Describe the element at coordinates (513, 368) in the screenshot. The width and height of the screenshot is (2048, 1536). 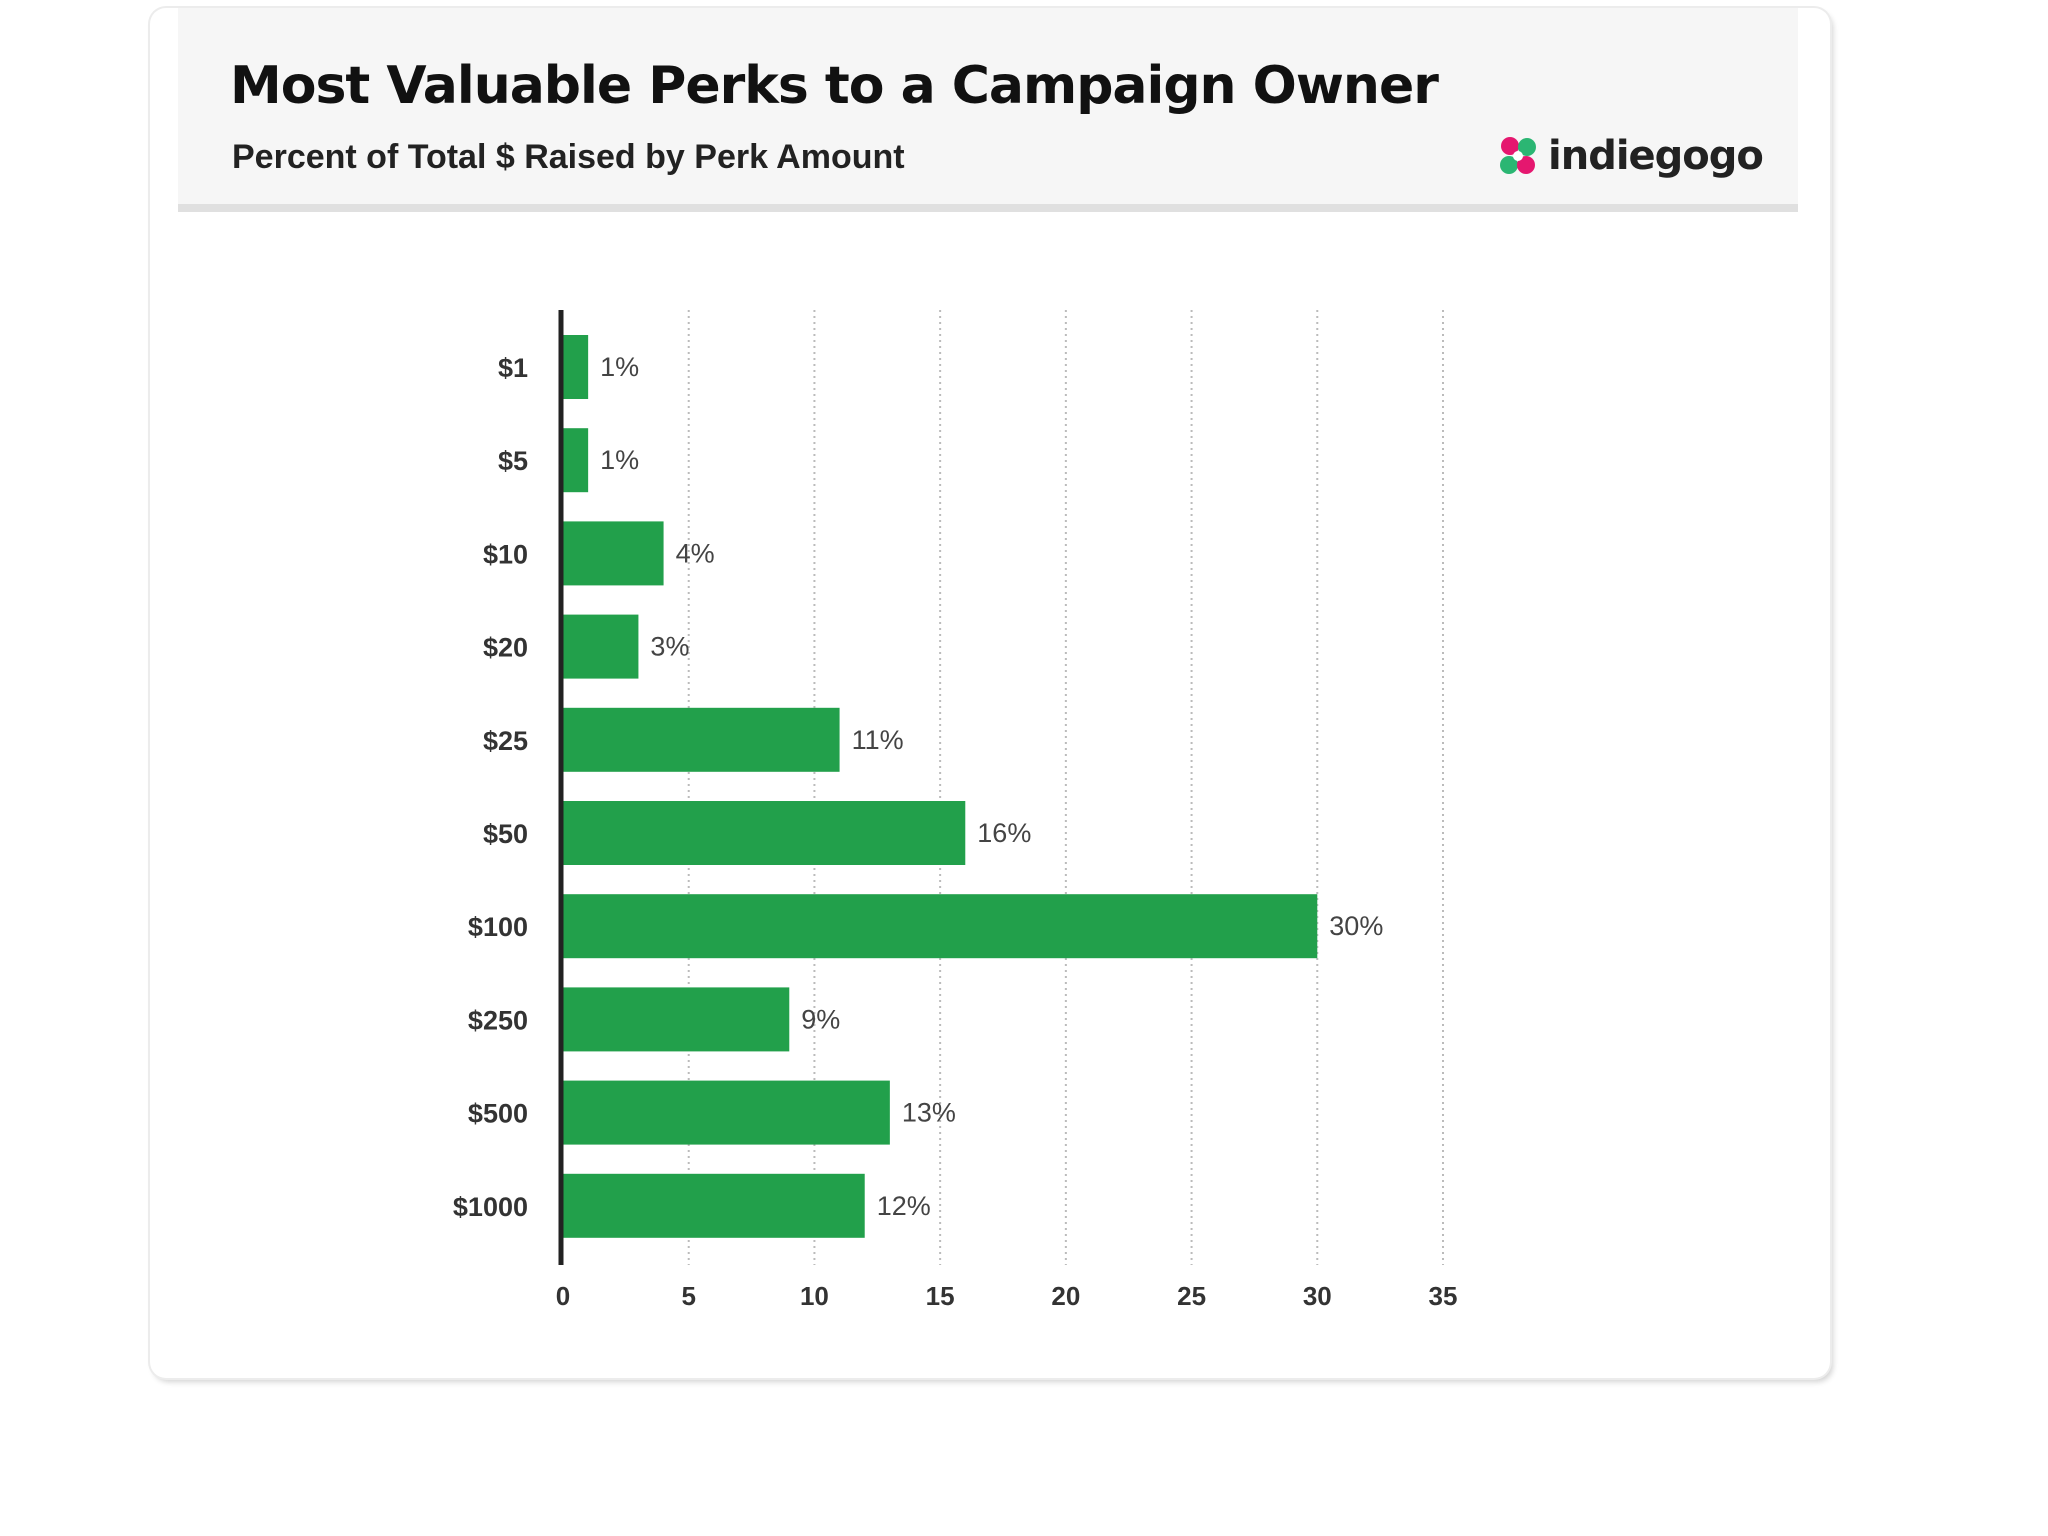
I see `category-label: $1` at that location.